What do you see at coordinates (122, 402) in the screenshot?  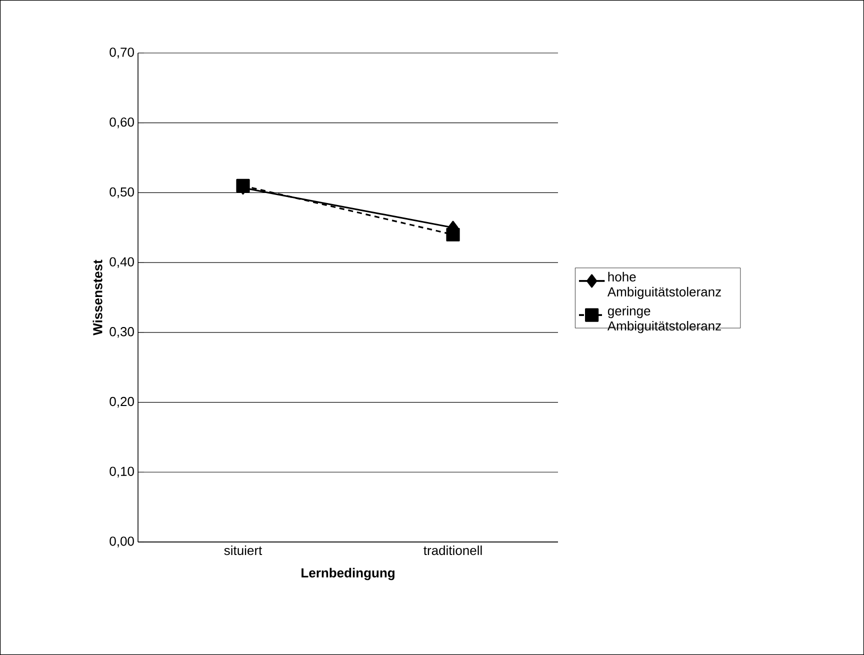 I see `y-tick-label: 0,20` at bounding box center [122, 402].